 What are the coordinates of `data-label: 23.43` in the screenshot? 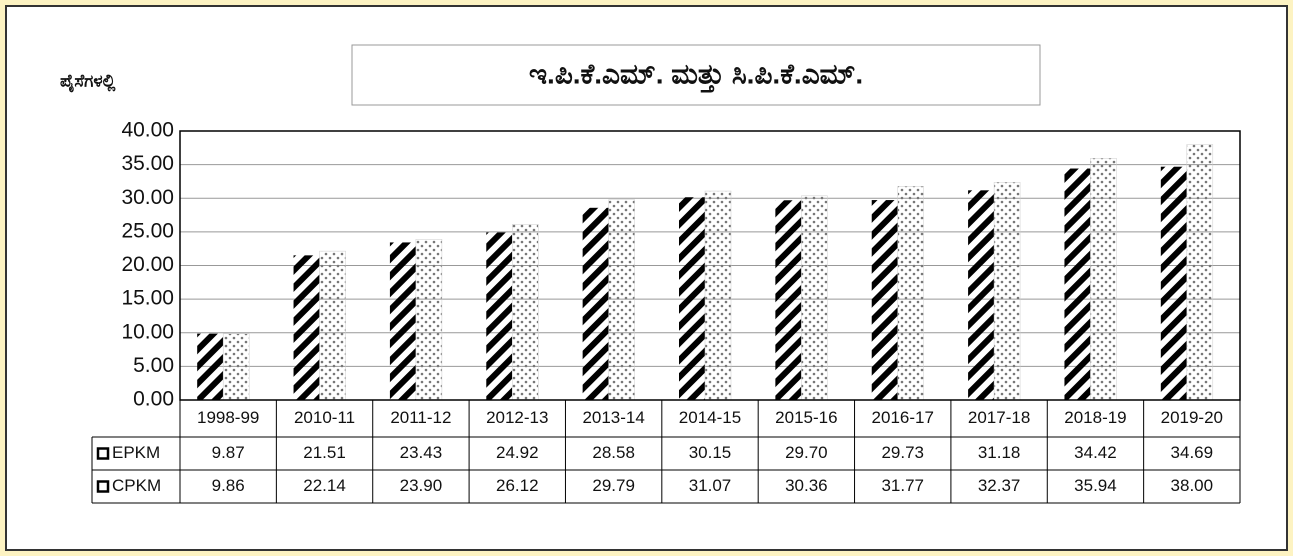 It's located at (421, 452).